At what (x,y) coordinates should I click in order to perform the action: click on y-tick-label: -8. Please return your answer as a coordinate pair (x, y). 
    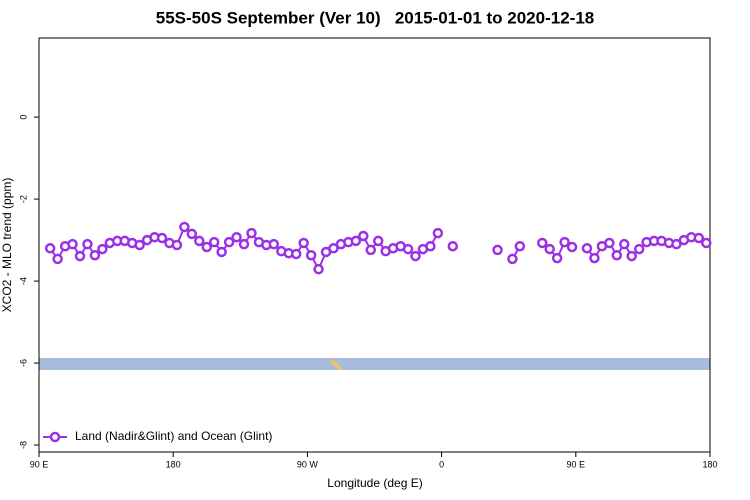
    Looking at the image, I should click on (23, 445).